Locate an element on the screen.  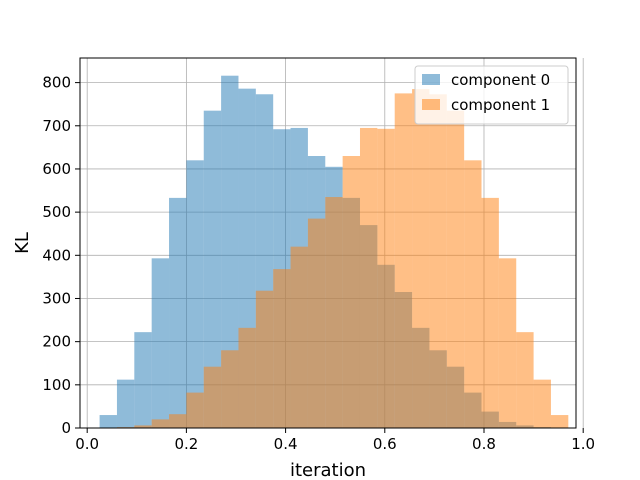
x-tick-label-2: 0.4 is located at coordinates (286, 444).